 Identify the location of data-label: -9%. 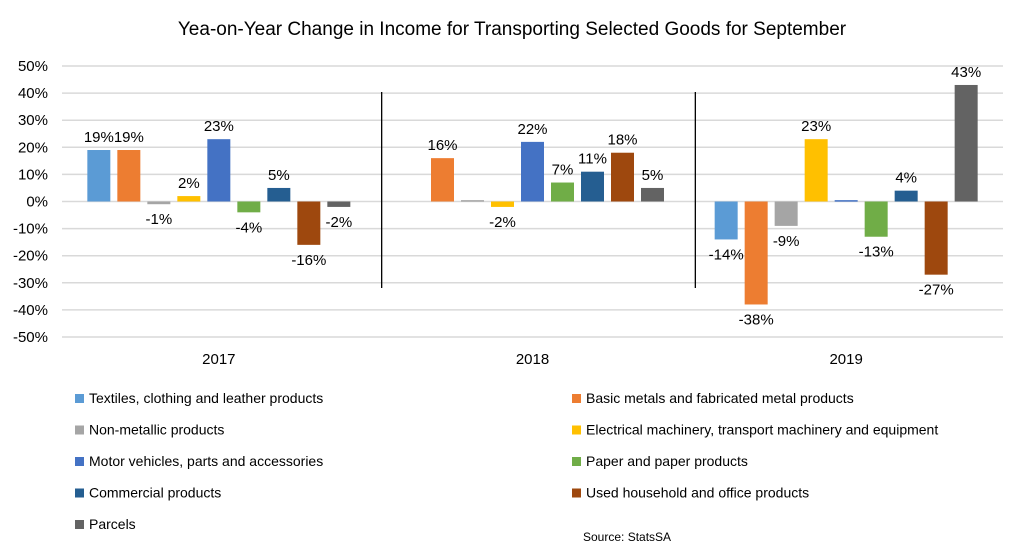
(786, 241).